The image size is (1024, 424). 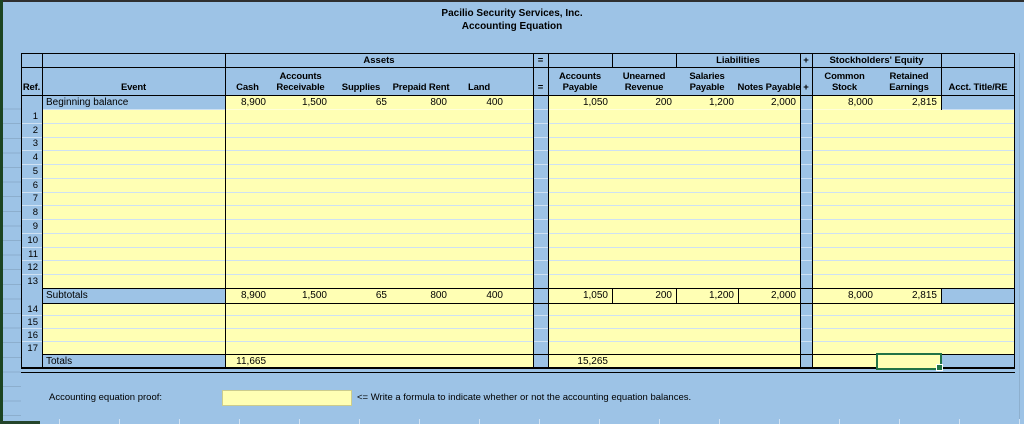 What do you see at coordinates (663, 295) in the screenshot?
I see `unearned-revenue-subtotal-cell: 200` at bounding box center [663, 295].